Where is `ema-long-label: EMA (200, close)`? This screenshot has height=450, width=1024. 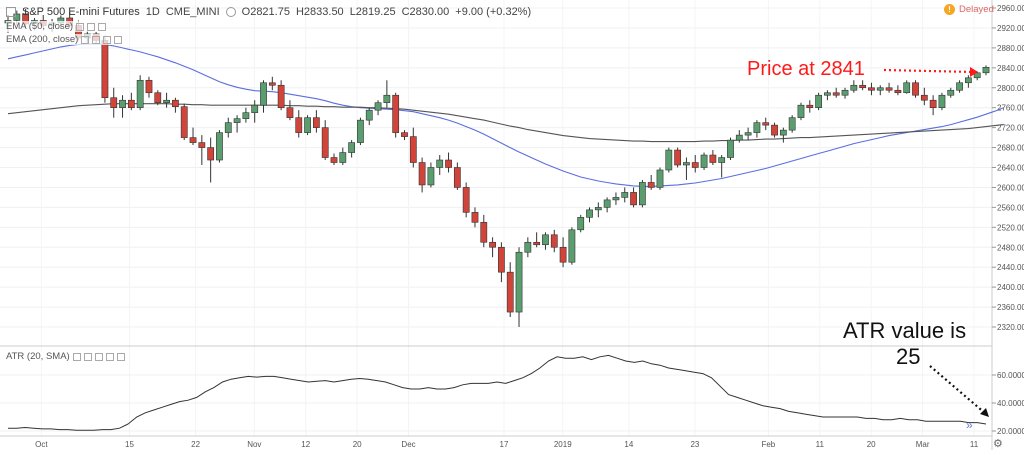 ema-long-label: EMA (200, close) is located at coordinates (42, 39).